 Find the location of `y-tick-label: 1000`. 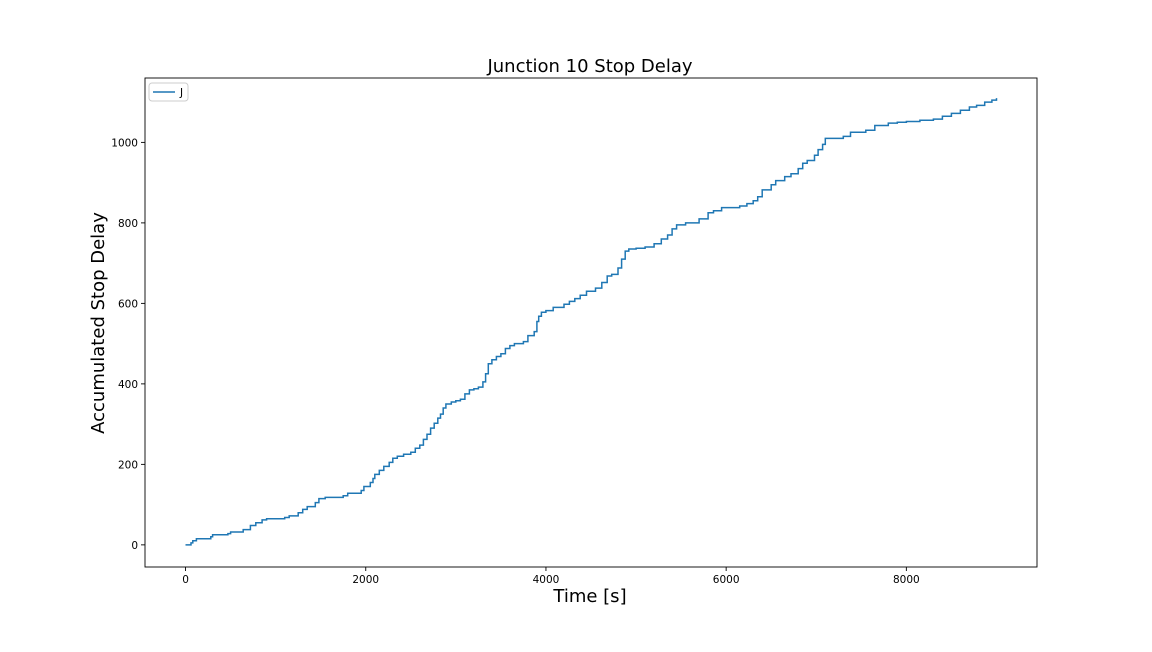

y-tick-label: 1000 is located at coordinates (124, 143).